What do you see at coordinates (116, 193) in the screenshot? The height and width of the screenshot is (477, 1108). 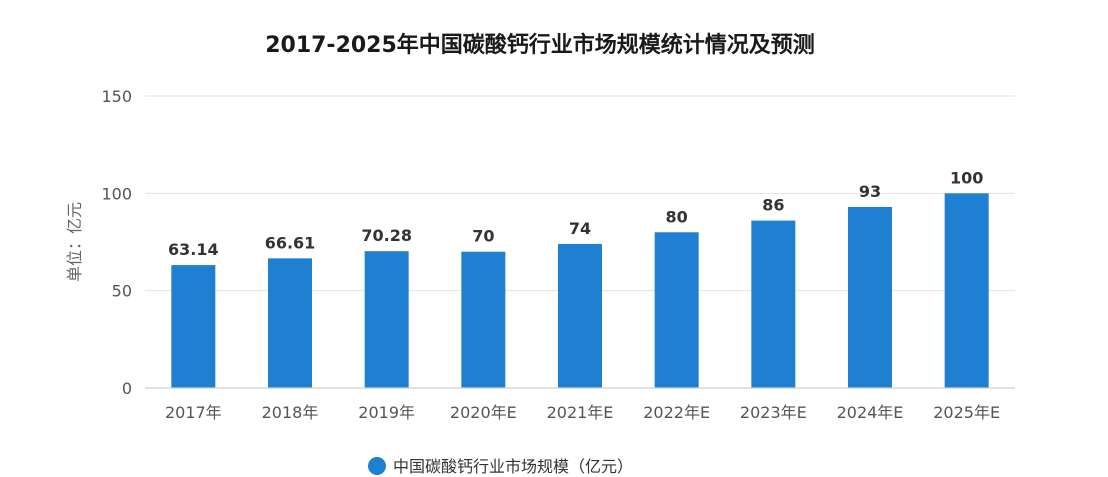 I see `y-tick-label: 100` at bounding box center [116, 193].